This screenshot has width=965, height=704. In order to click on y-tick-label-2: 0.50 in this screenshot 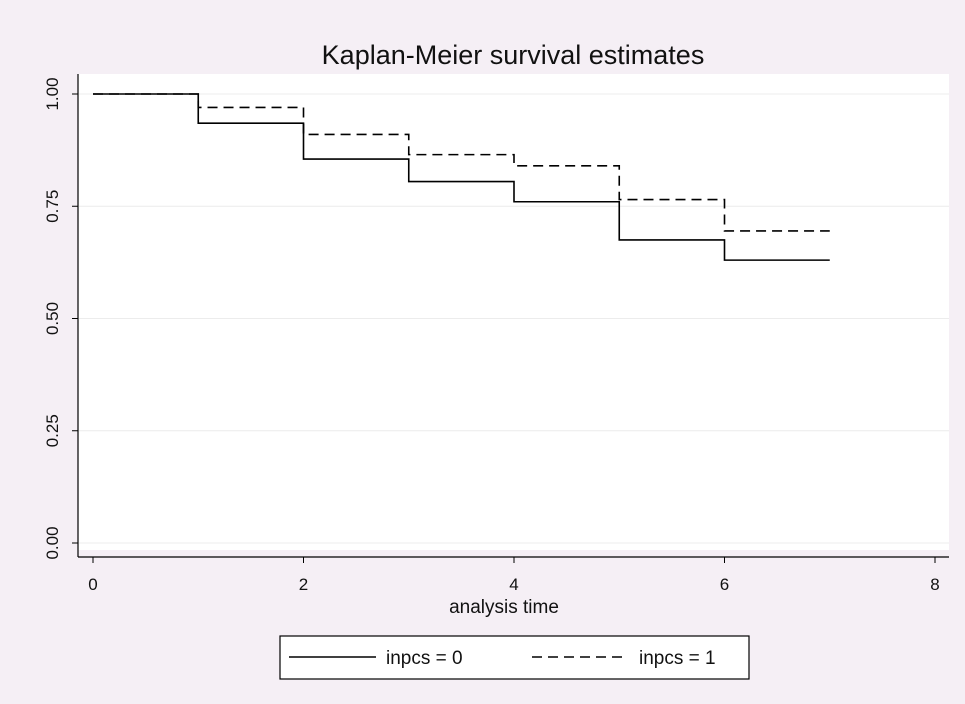, I will do `click(52, 318)`.